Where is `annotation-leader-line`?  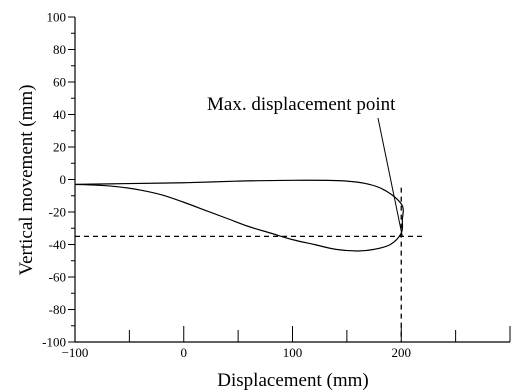 annotation-leader-line is located at coordinates (390, 177).